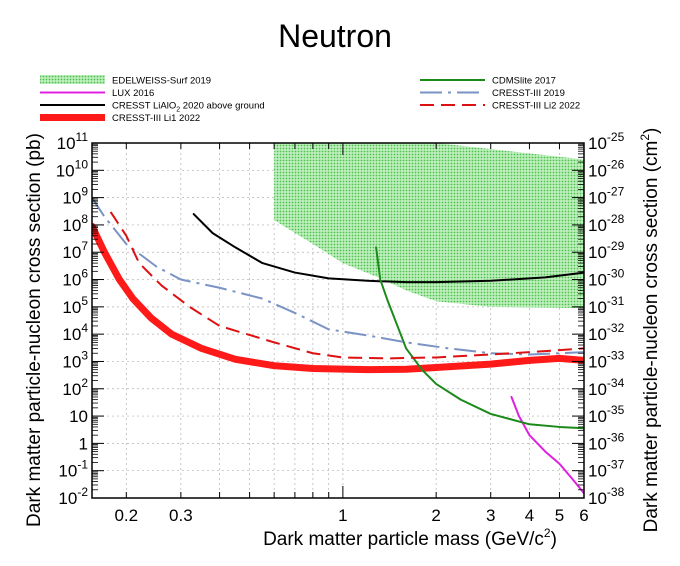 This screenshot has width=680, height=566. I want to click on x-tick-label: 0.2, so click(126, 515).